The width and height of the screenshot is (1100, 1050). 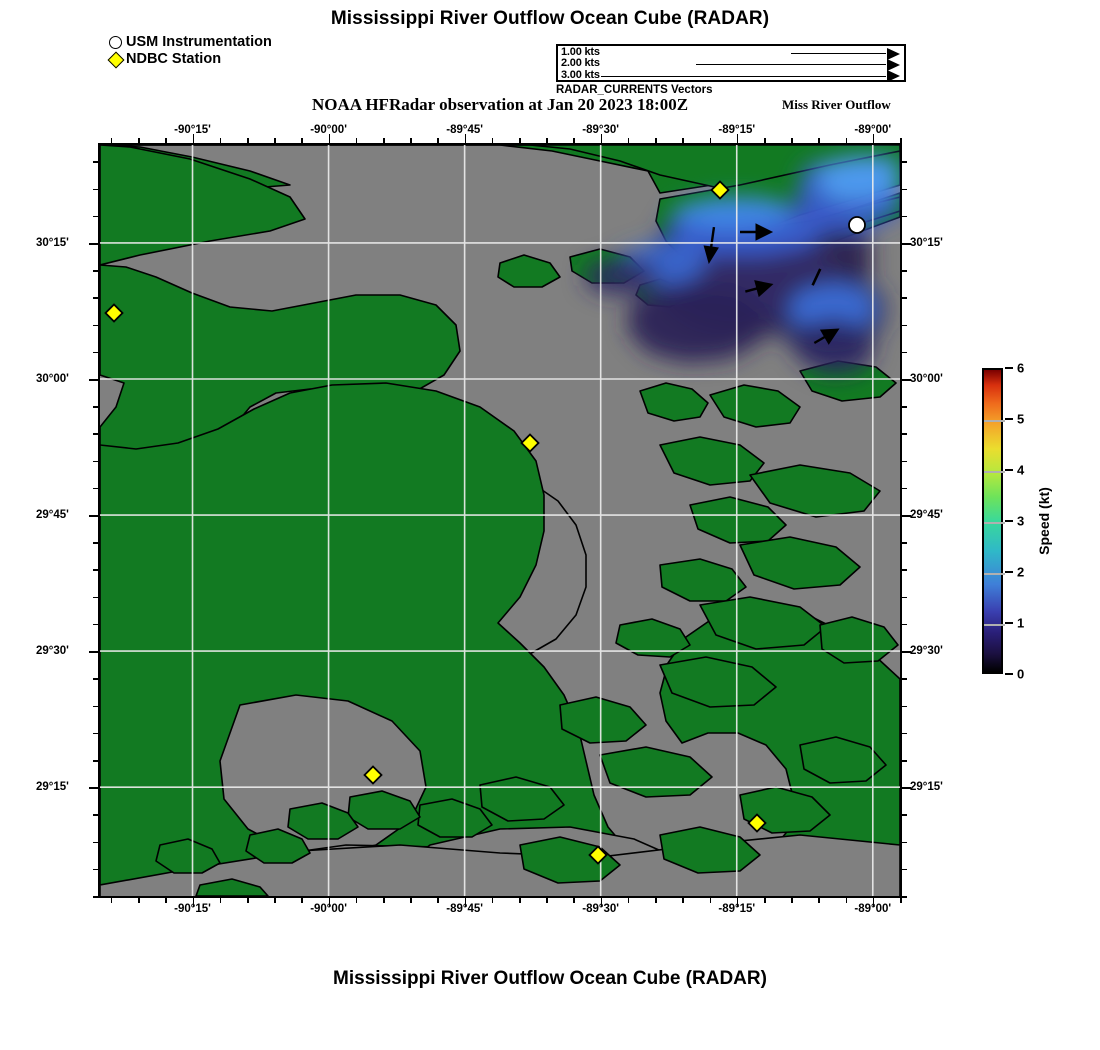 I want to click on colorbar-title: Speed (kt), so click(x=1044, y=521).